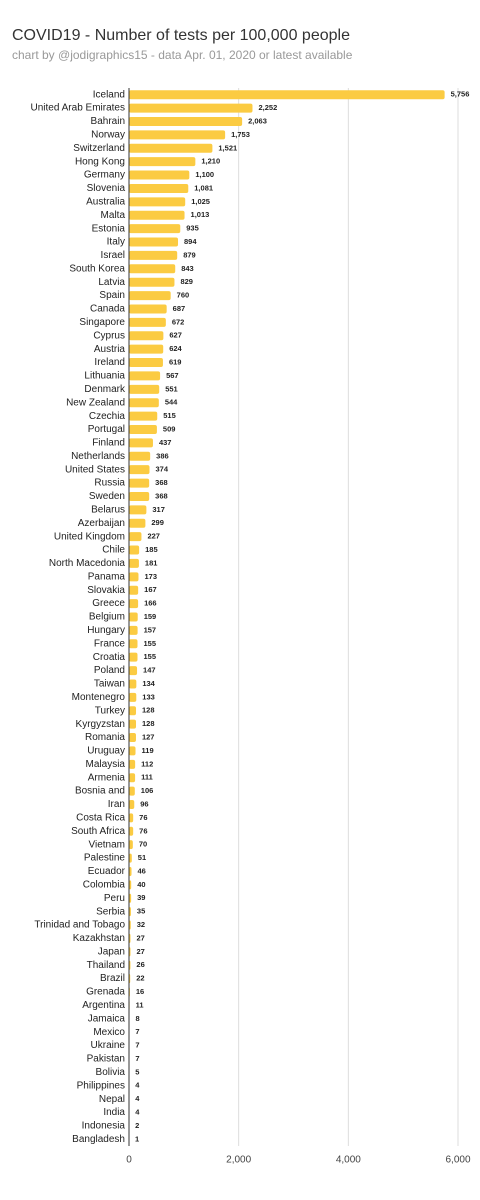 The image size is (480, 1200). Describe the element at coordinates (142, 870) in the screenshot. I see `value-label: 46` at that location.